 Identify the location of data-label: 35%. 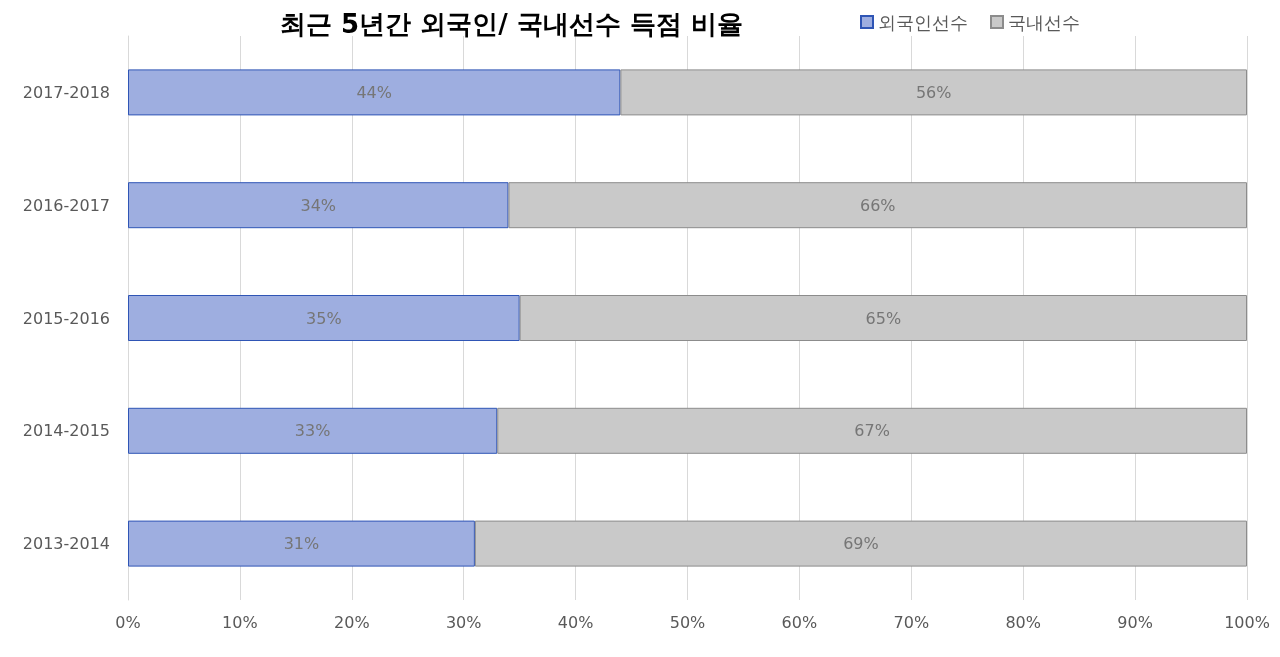
(324, 318).